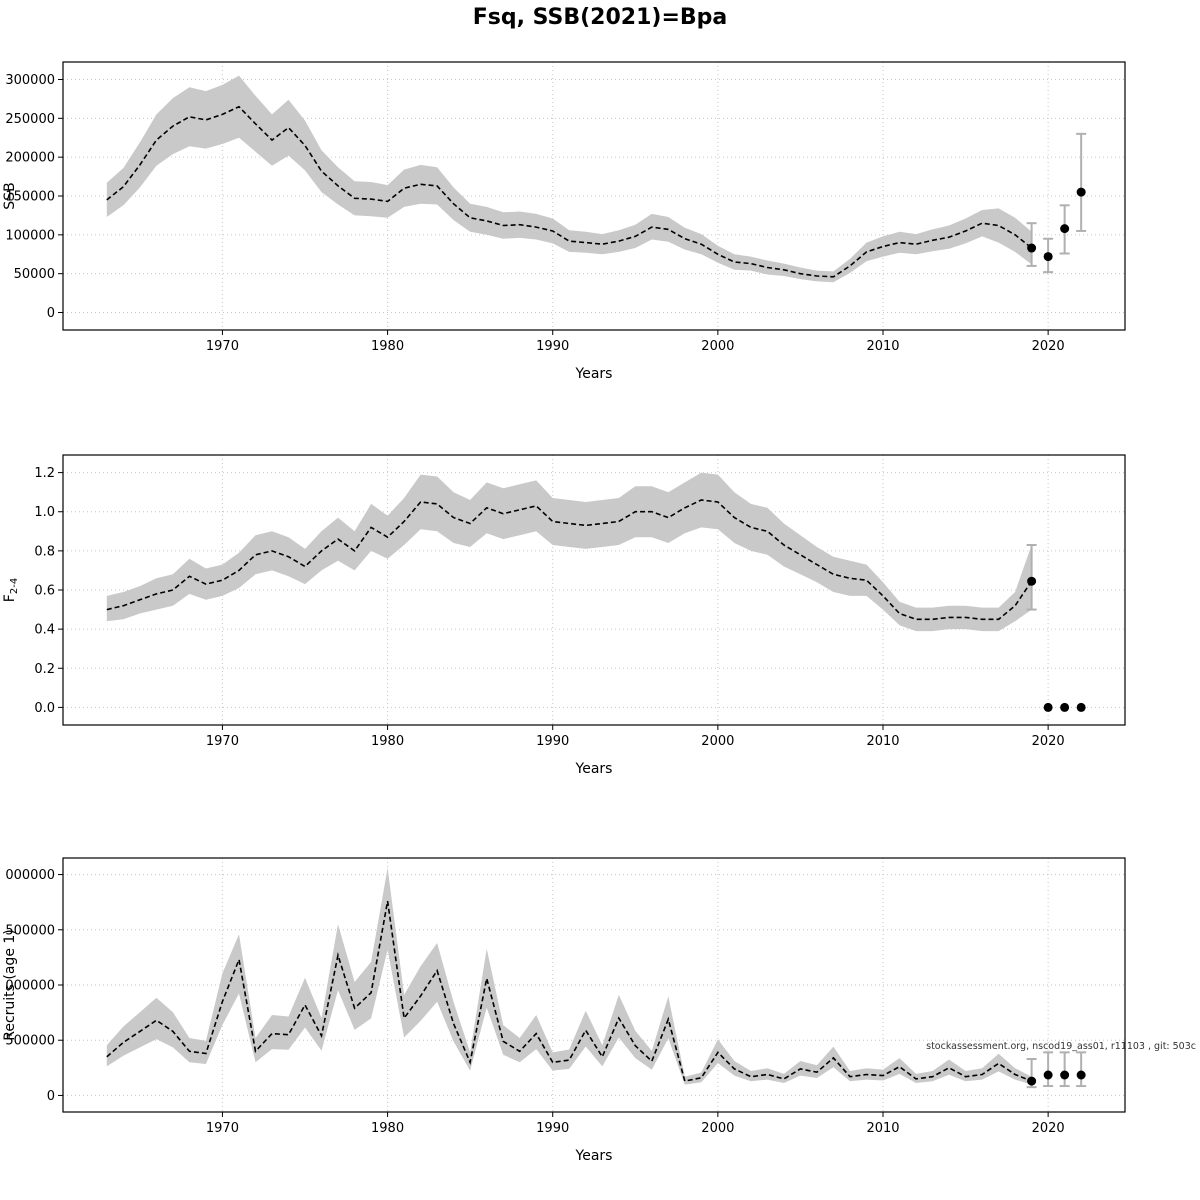 This screenshot has width=1200, height=1200. I want to click on y-tick-label: 250000, so click(30, 119).